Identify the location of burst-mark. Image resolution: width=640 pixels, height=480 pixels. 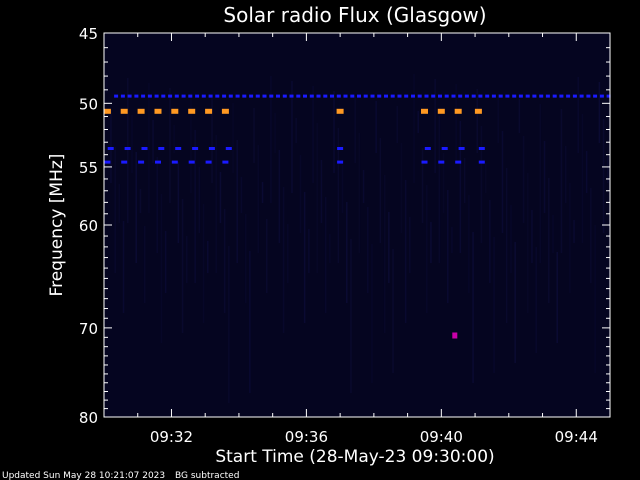
(455, 335).